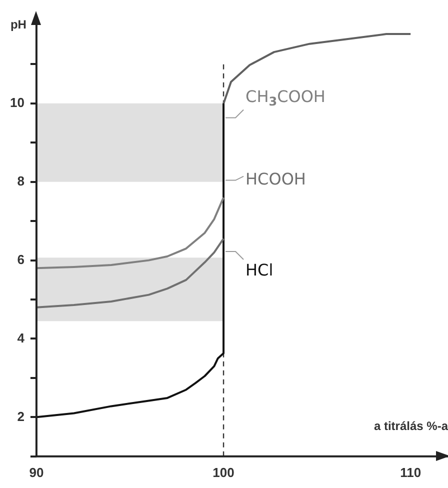 Image resolution: width=448 pixels, height=488 pixels. What do you see at coordinates (21, 338) in the screenshot?
I see `y-tick-label: 4` at bounding box center [21, 338].